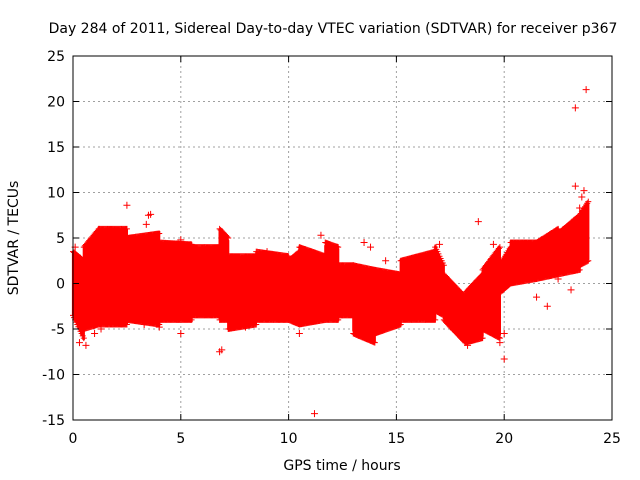 Image resolution: width=640 pixels, height=480 pixels. I want to click on y-tick-label: 20, so click(56, 103).